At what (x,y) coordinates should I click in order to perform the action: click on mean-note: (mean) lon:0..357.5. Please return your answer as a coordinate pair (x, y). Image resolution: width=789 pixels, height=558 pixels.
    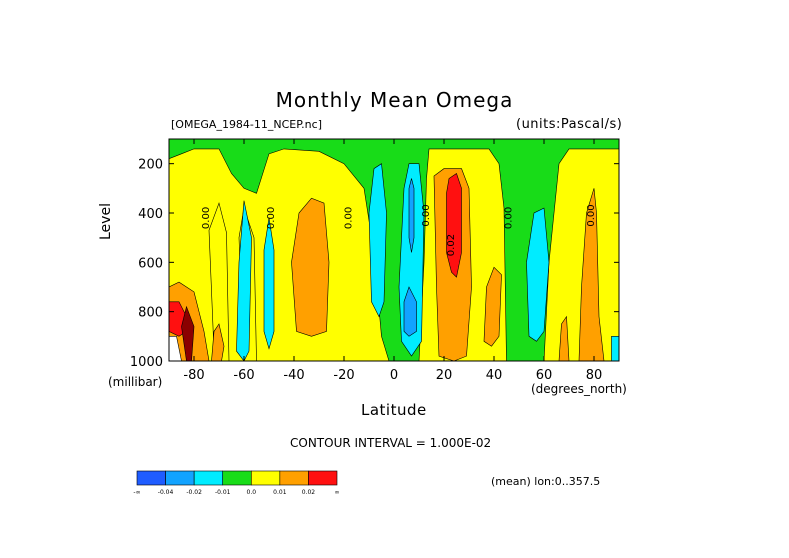
    Looking at the image, I should click on (546, 481).